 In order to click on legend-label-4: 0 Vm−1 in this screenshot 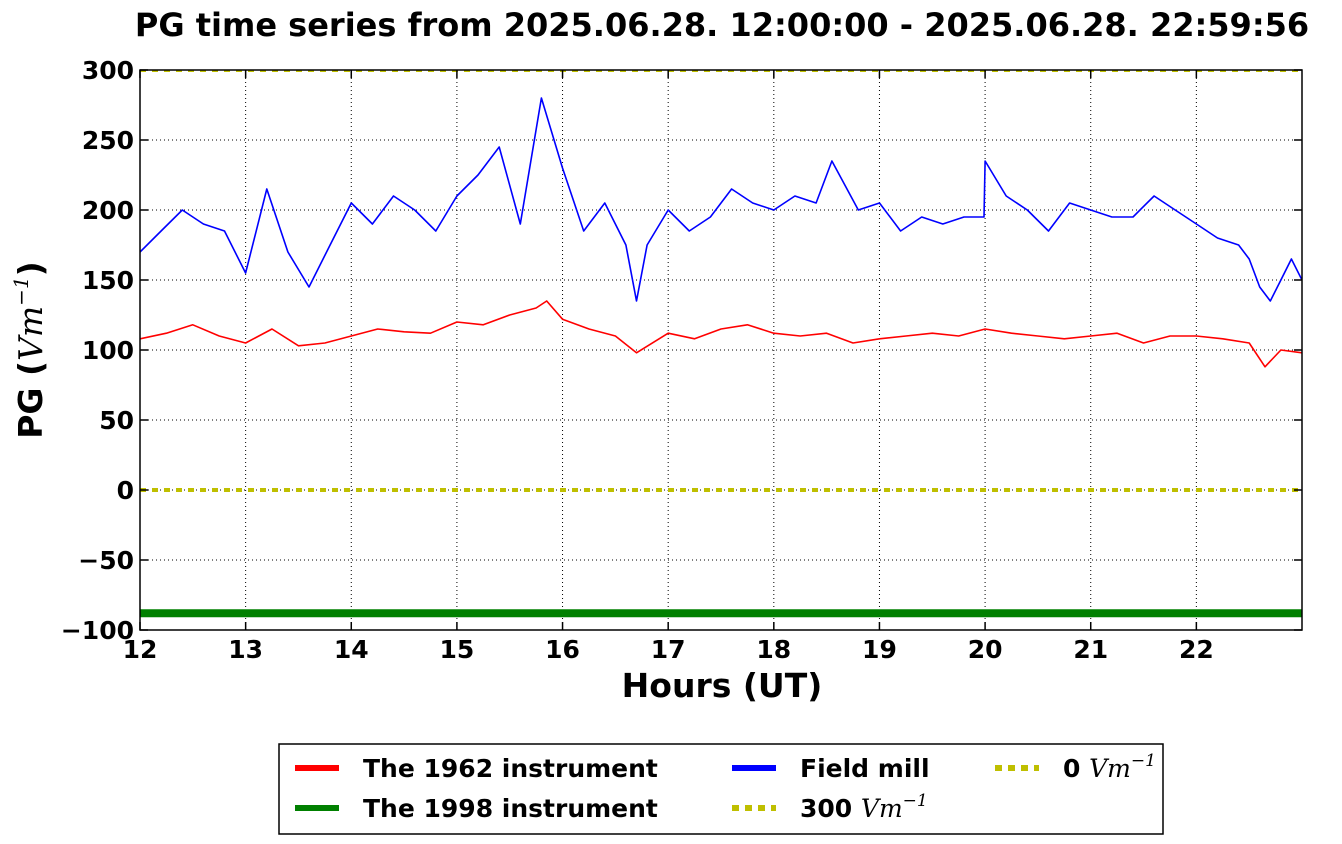, I will do `click(1109, 767)`.